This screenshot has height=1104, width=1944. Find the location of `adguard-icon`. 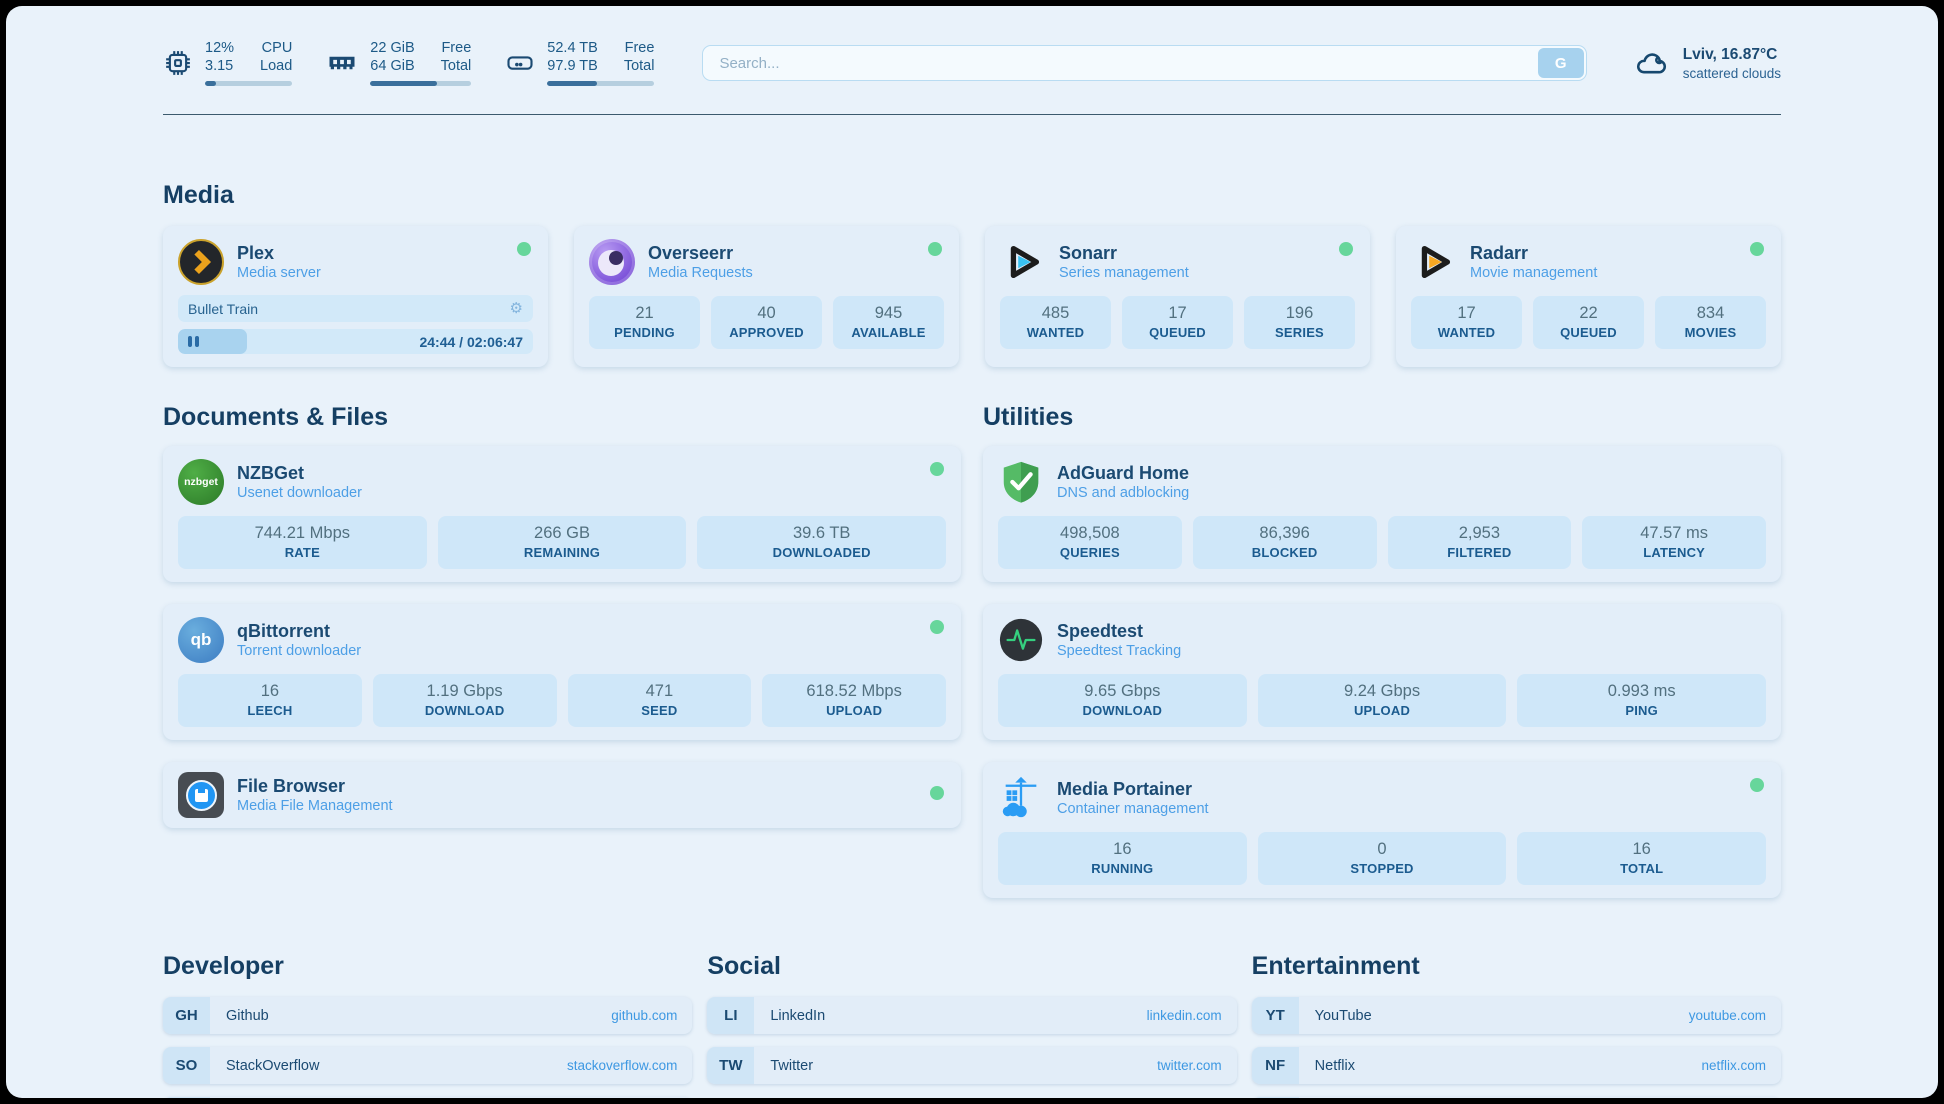

adguard-icon is located at coordinates (1021, 482).